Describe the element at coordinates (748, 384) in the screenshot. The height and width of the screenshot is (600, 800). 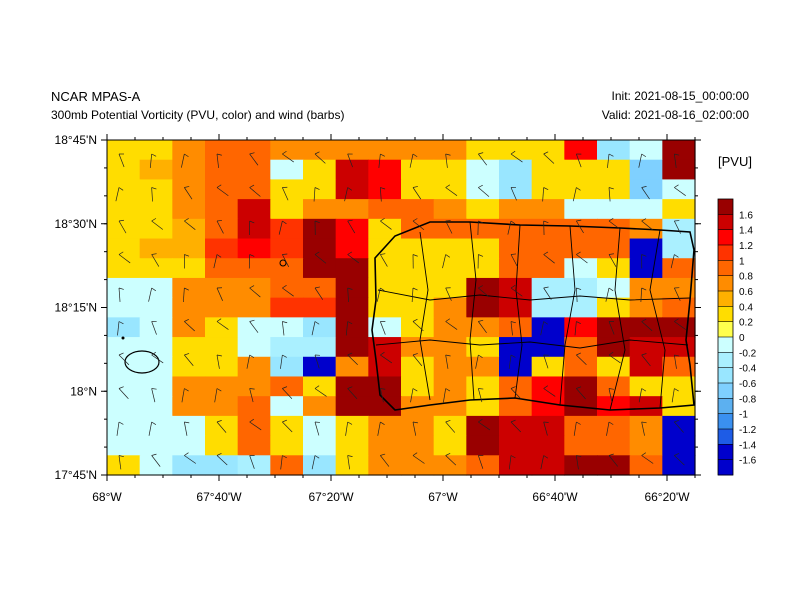
I see `colorbar-tick-label: -0.6` at that location.